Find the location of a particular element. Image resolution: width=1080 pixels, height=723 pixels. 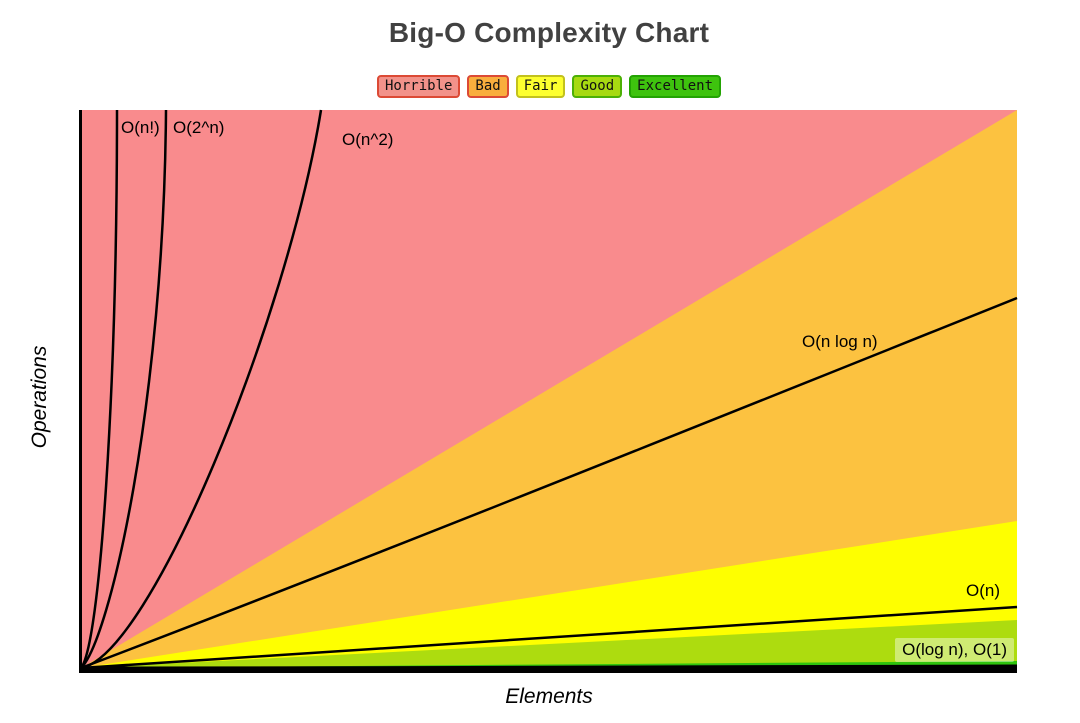

label-o-n-log-n: O(n log n) is located at coordinates (840, 341).